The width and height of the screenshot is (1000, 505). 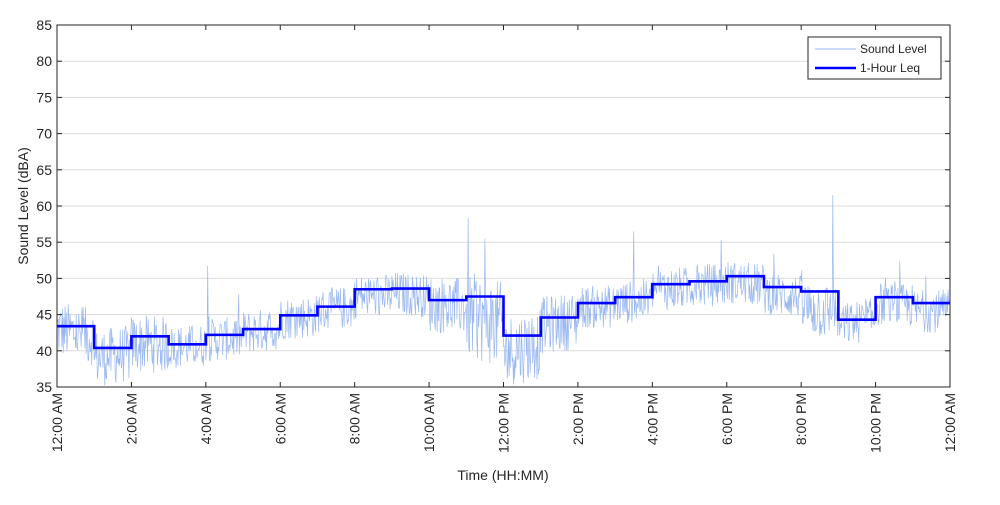 What do you see at coordinates (23, 206) in the screenshot?
I see `y-axis-label: Sound Level (dBA)` at bounding box center [23, 206].